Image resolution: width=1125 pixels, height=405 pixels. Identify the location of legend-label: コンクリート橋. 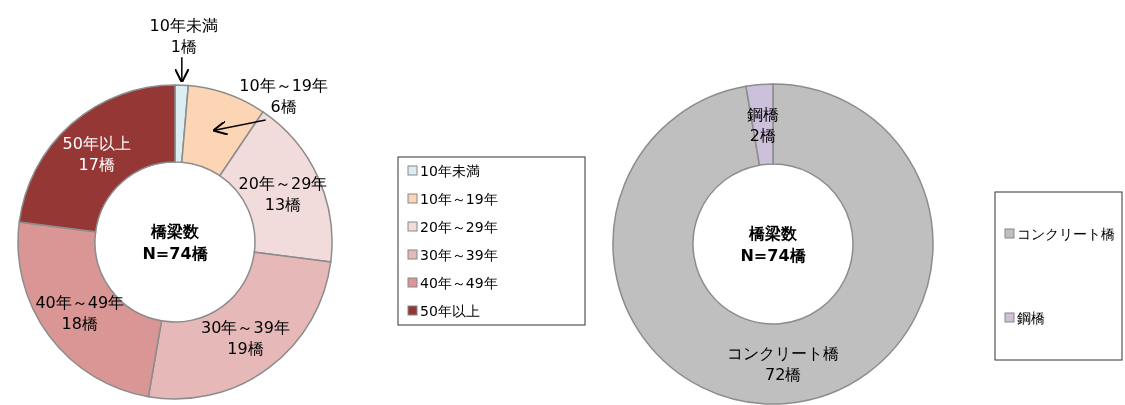
(1066, 234).